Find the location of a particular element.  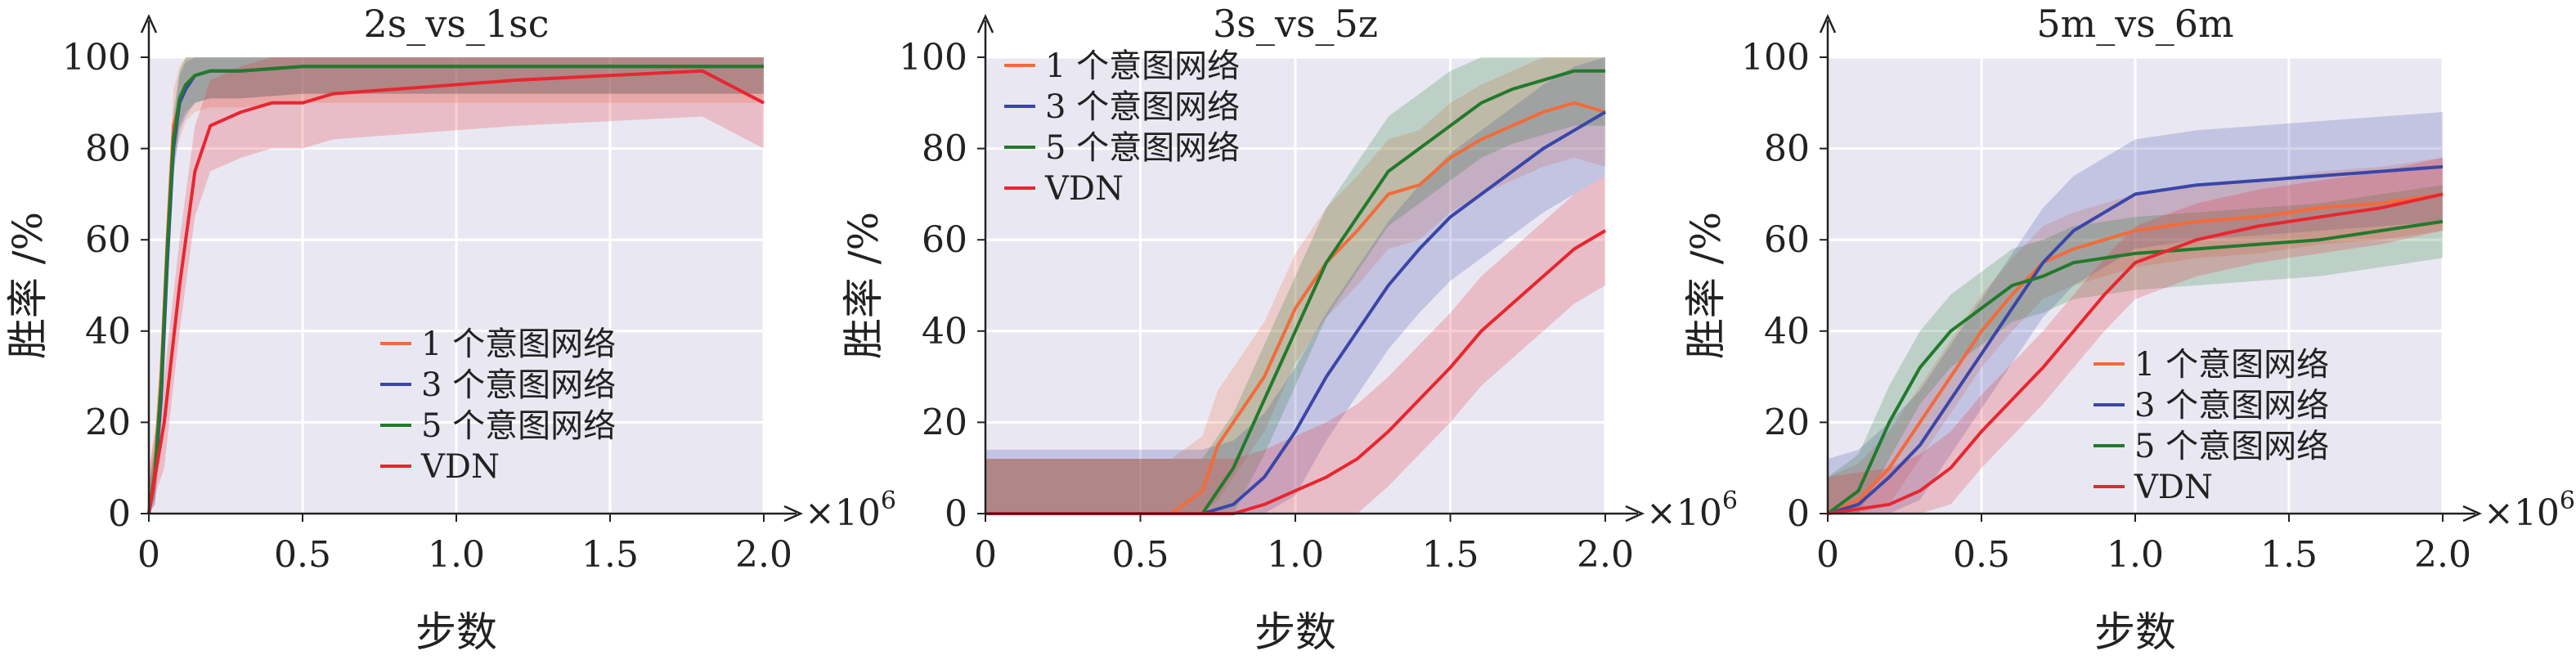

chart-title: 3s_vs_5z is located at coordinates (1296, 24).